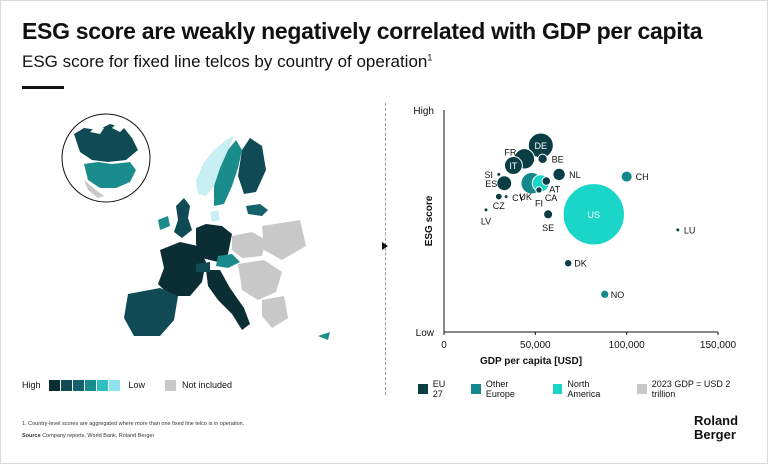 The width and height of the screenshot is (768, 464). I want to click on company-logo: Roland Berger, so click(716, 428).